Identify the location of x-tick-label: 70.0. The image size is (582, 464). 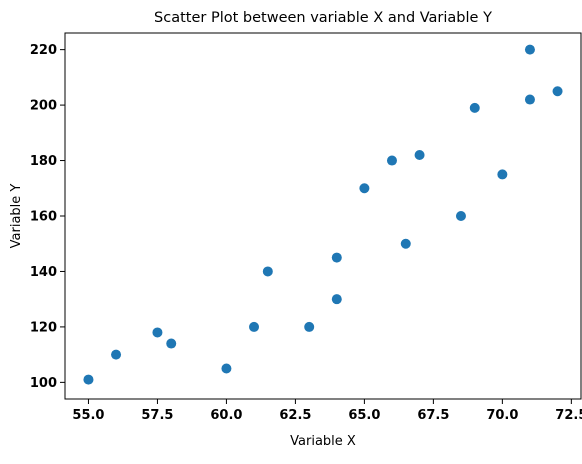
(502, 415).